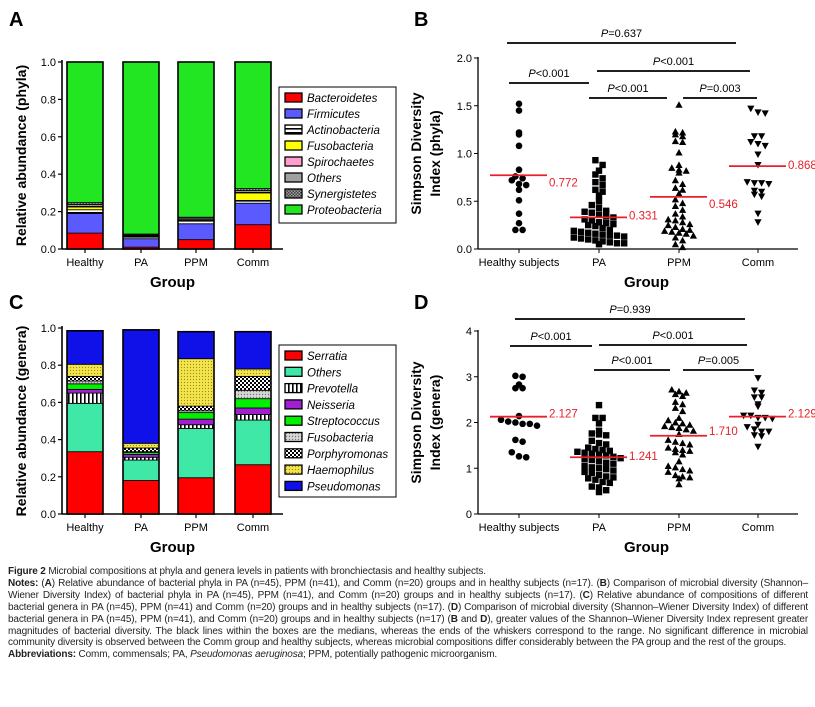  What do you see at coordinates (48, 138) in the screenshot?
I see `y-tick-label: 0.6` at bounding box center [48, 138].